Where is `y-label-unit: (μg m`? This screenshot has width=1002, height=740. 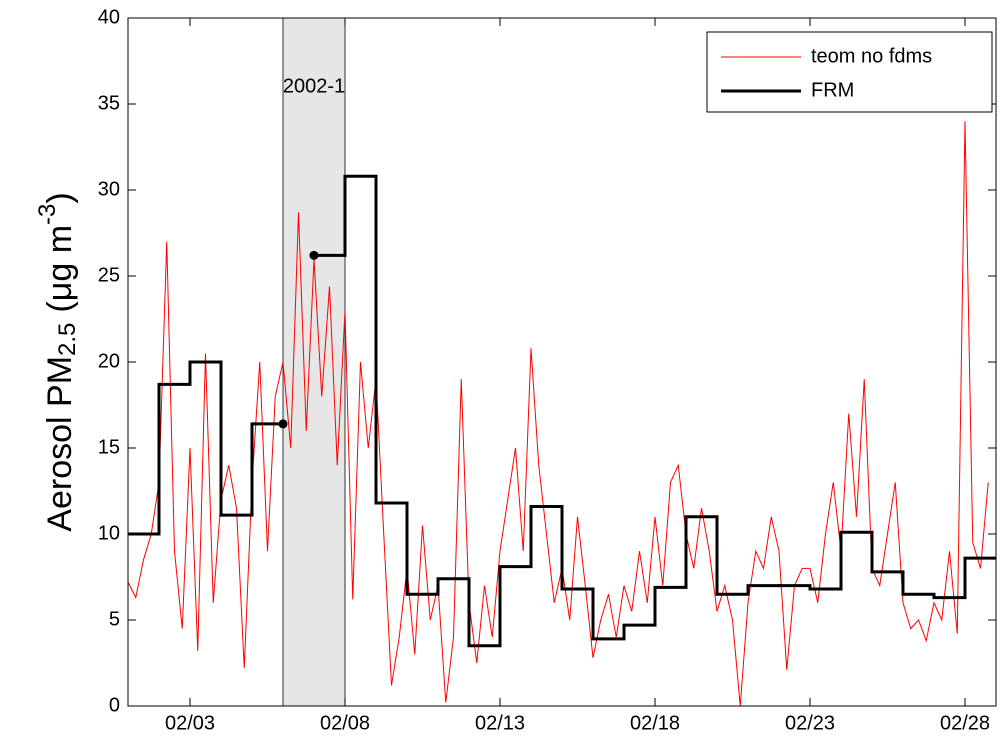 y-label-unit: (μg m is located at coordinates (60, 269).